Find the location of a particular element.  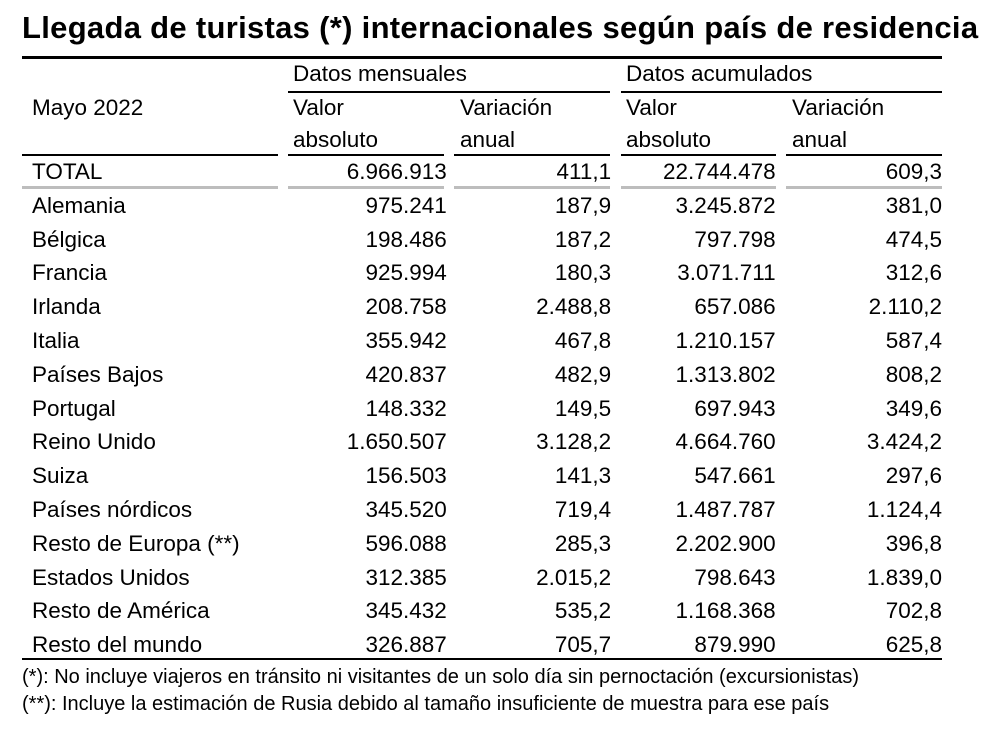

cumulative-absolute-value: 697.943 is located at coordinates (735, 408).